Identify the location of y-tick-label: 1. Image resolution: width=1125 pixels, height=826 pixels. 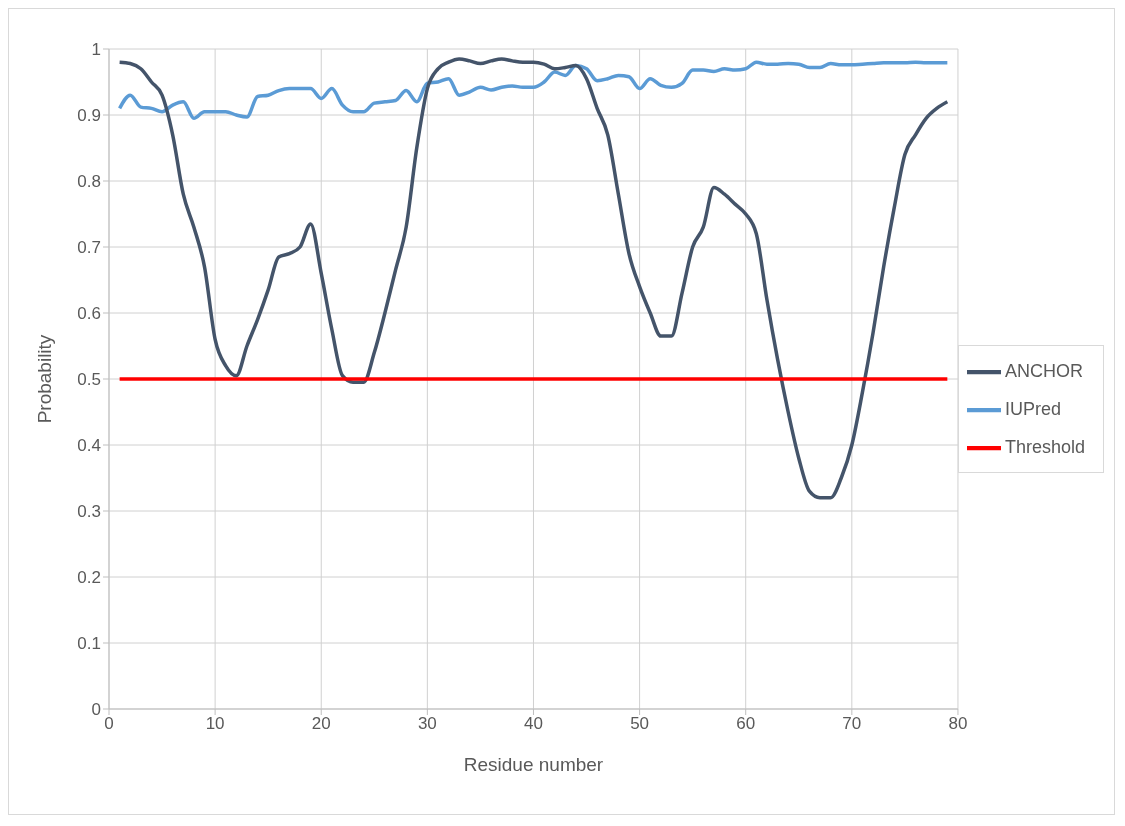
(96, 50).